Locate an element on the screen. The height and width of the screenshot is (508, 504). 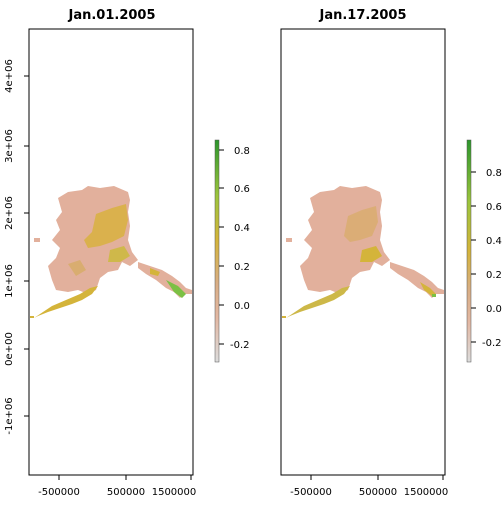
panel-2-title: Jan.17.2005 is located at coordinates (362, 15).